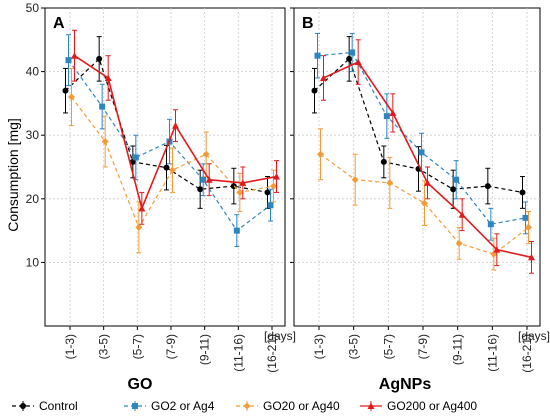 The width and height of the screenshot is (550, 417). Describe the element at coordinates (13, 175) in the screenshot. I see `y-axis-label: Consumption [mg]` at that location.